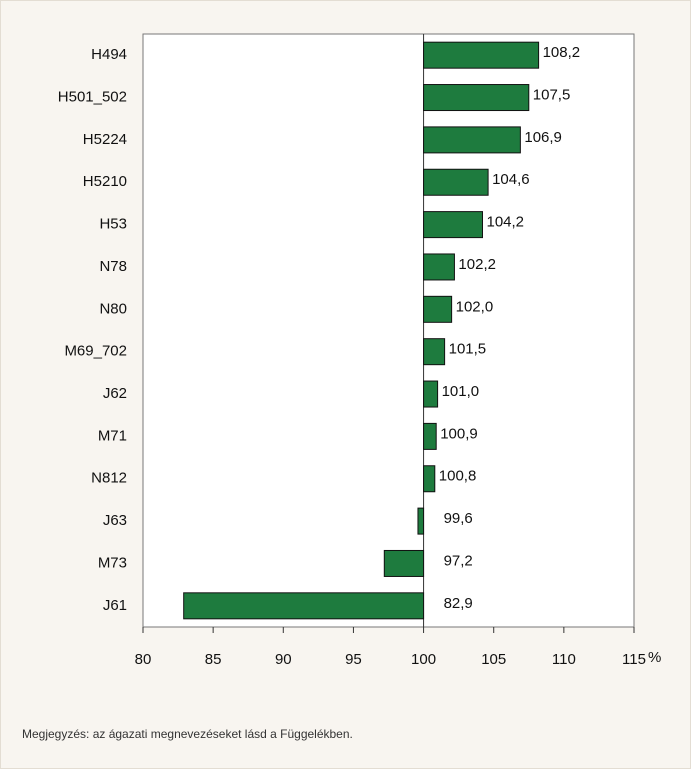 The height and width of the screenshot is (769, 691). What do you see at coordinates (461, 391) in the screenshot?
I see `value-label: 101,0` at bounding box center [461, 391].